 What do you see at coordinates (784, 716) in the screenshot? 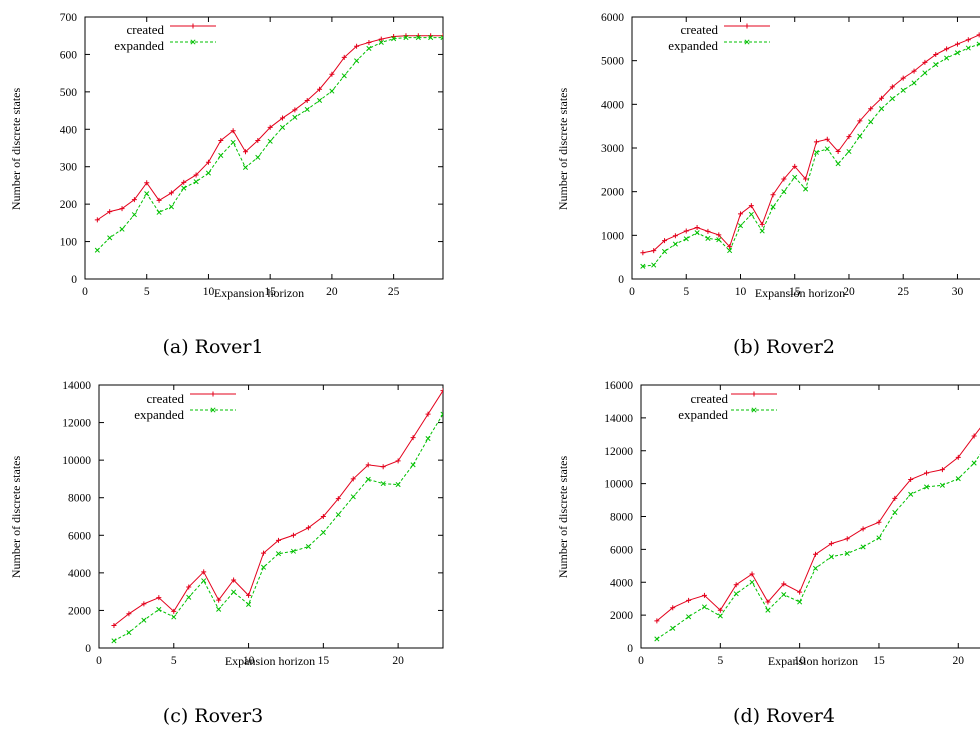
I see `caption-d: (d) Rover4` at bounding box center [784, 716].